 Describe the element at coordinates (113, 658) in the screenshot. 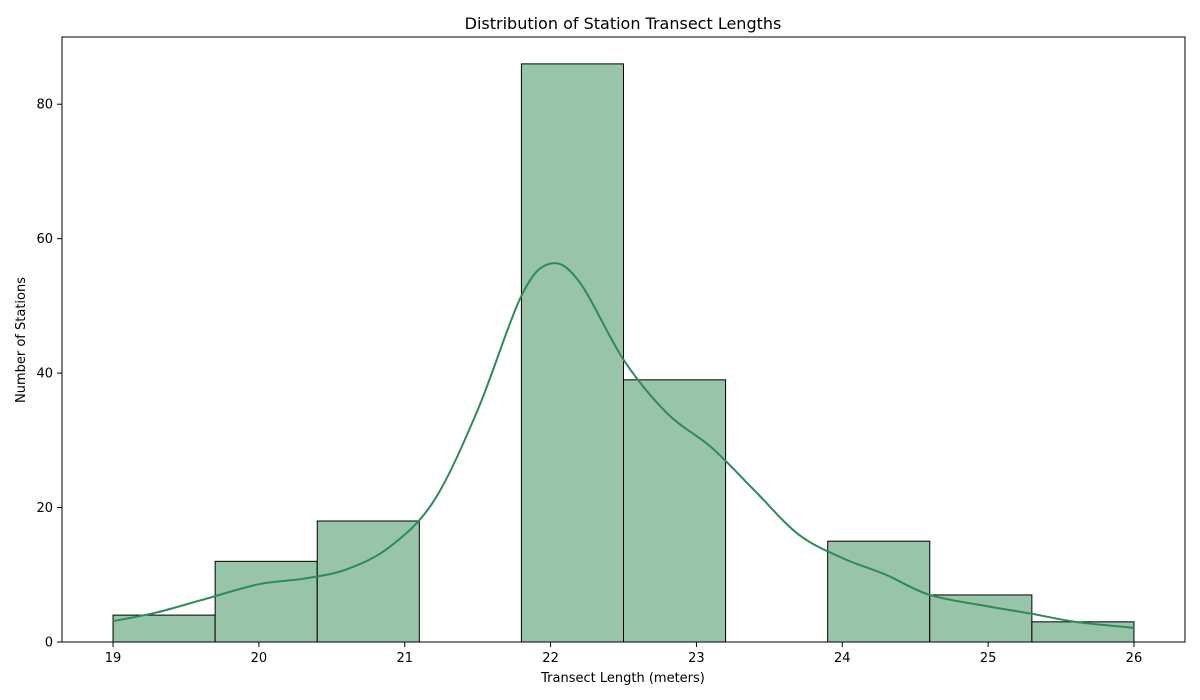

I see `x-tick-label: 19` at that location.